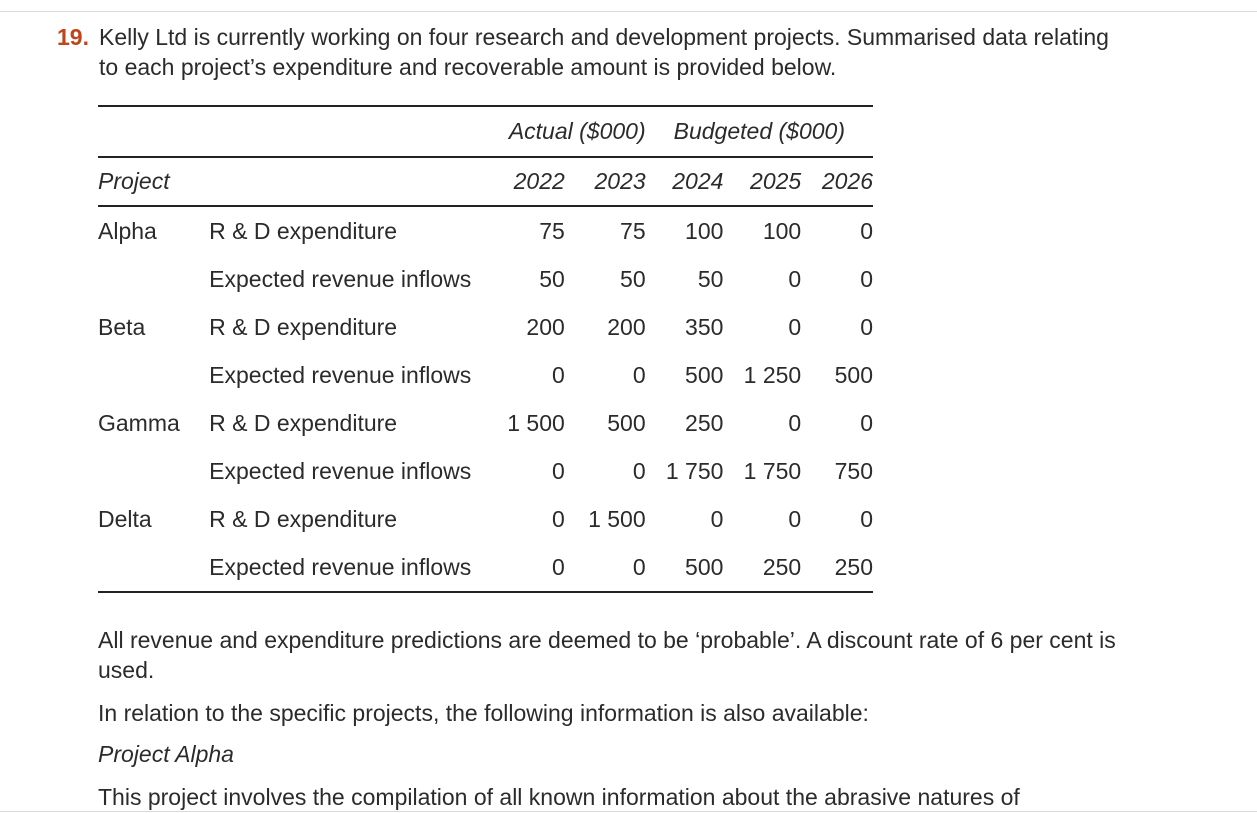 The image size is (1257, 813). I want to click on value-cell: 350, so click(704, 326).